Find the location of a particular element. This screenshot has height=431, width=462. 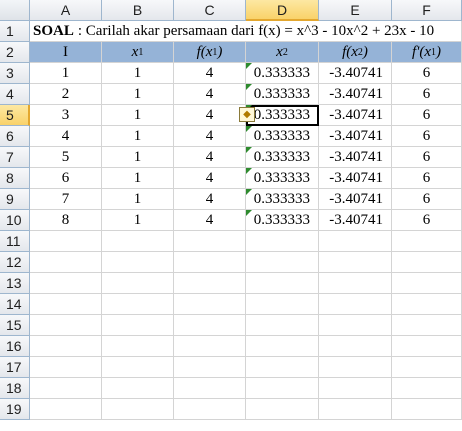

cell-i: 4 is located at coordinates (66, 136).